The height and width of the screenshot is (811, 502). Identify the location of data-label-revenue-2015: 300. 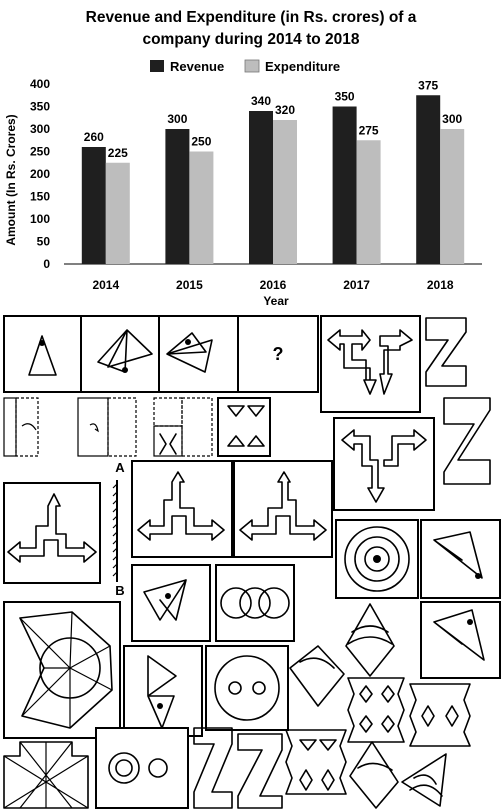
(177, 119).